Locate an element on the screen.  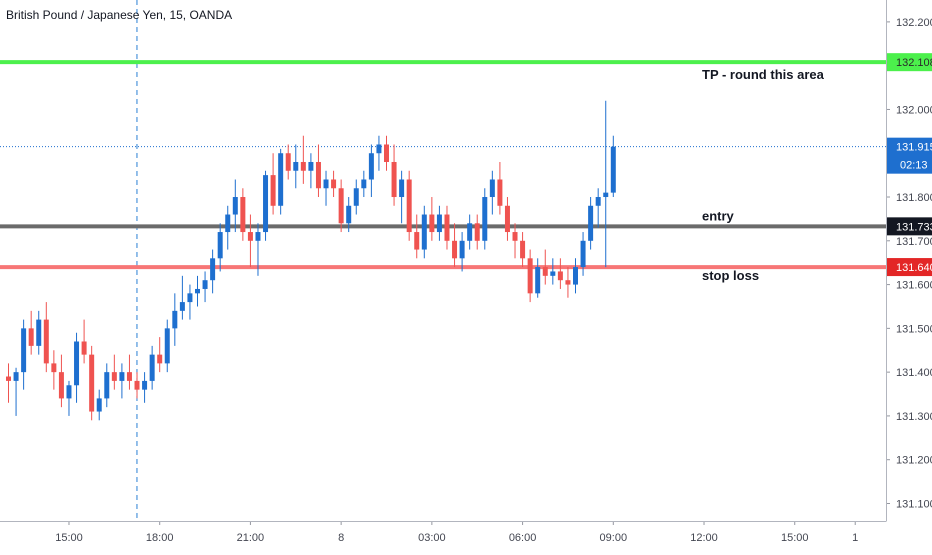
x-tick-label: 06:00 is located at coordinates (523, 538).